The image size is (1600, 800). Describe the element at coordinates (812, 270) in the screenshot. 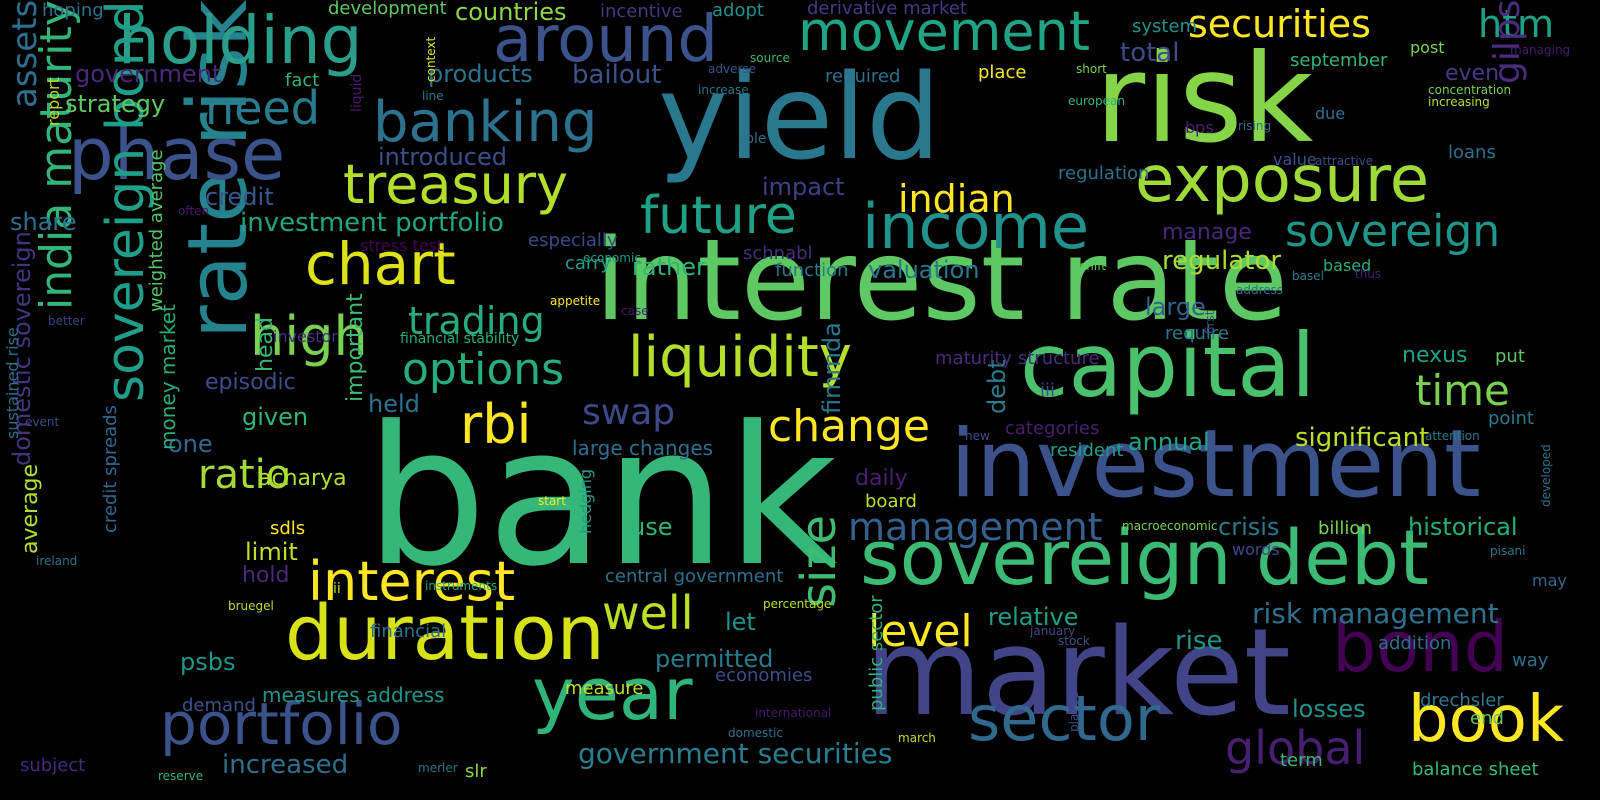

I see `word-function: function` at that location.